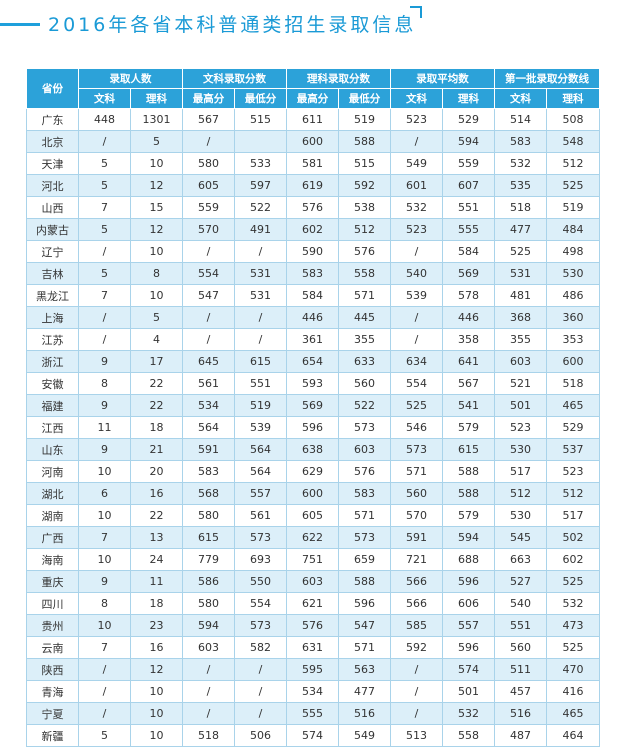  What do you see at coordinates (313, 559) in the screenshot?
I see `table-row: 海南 10 24 779 693 751 659 721 688 663 602` at bounding box center [313, 559].